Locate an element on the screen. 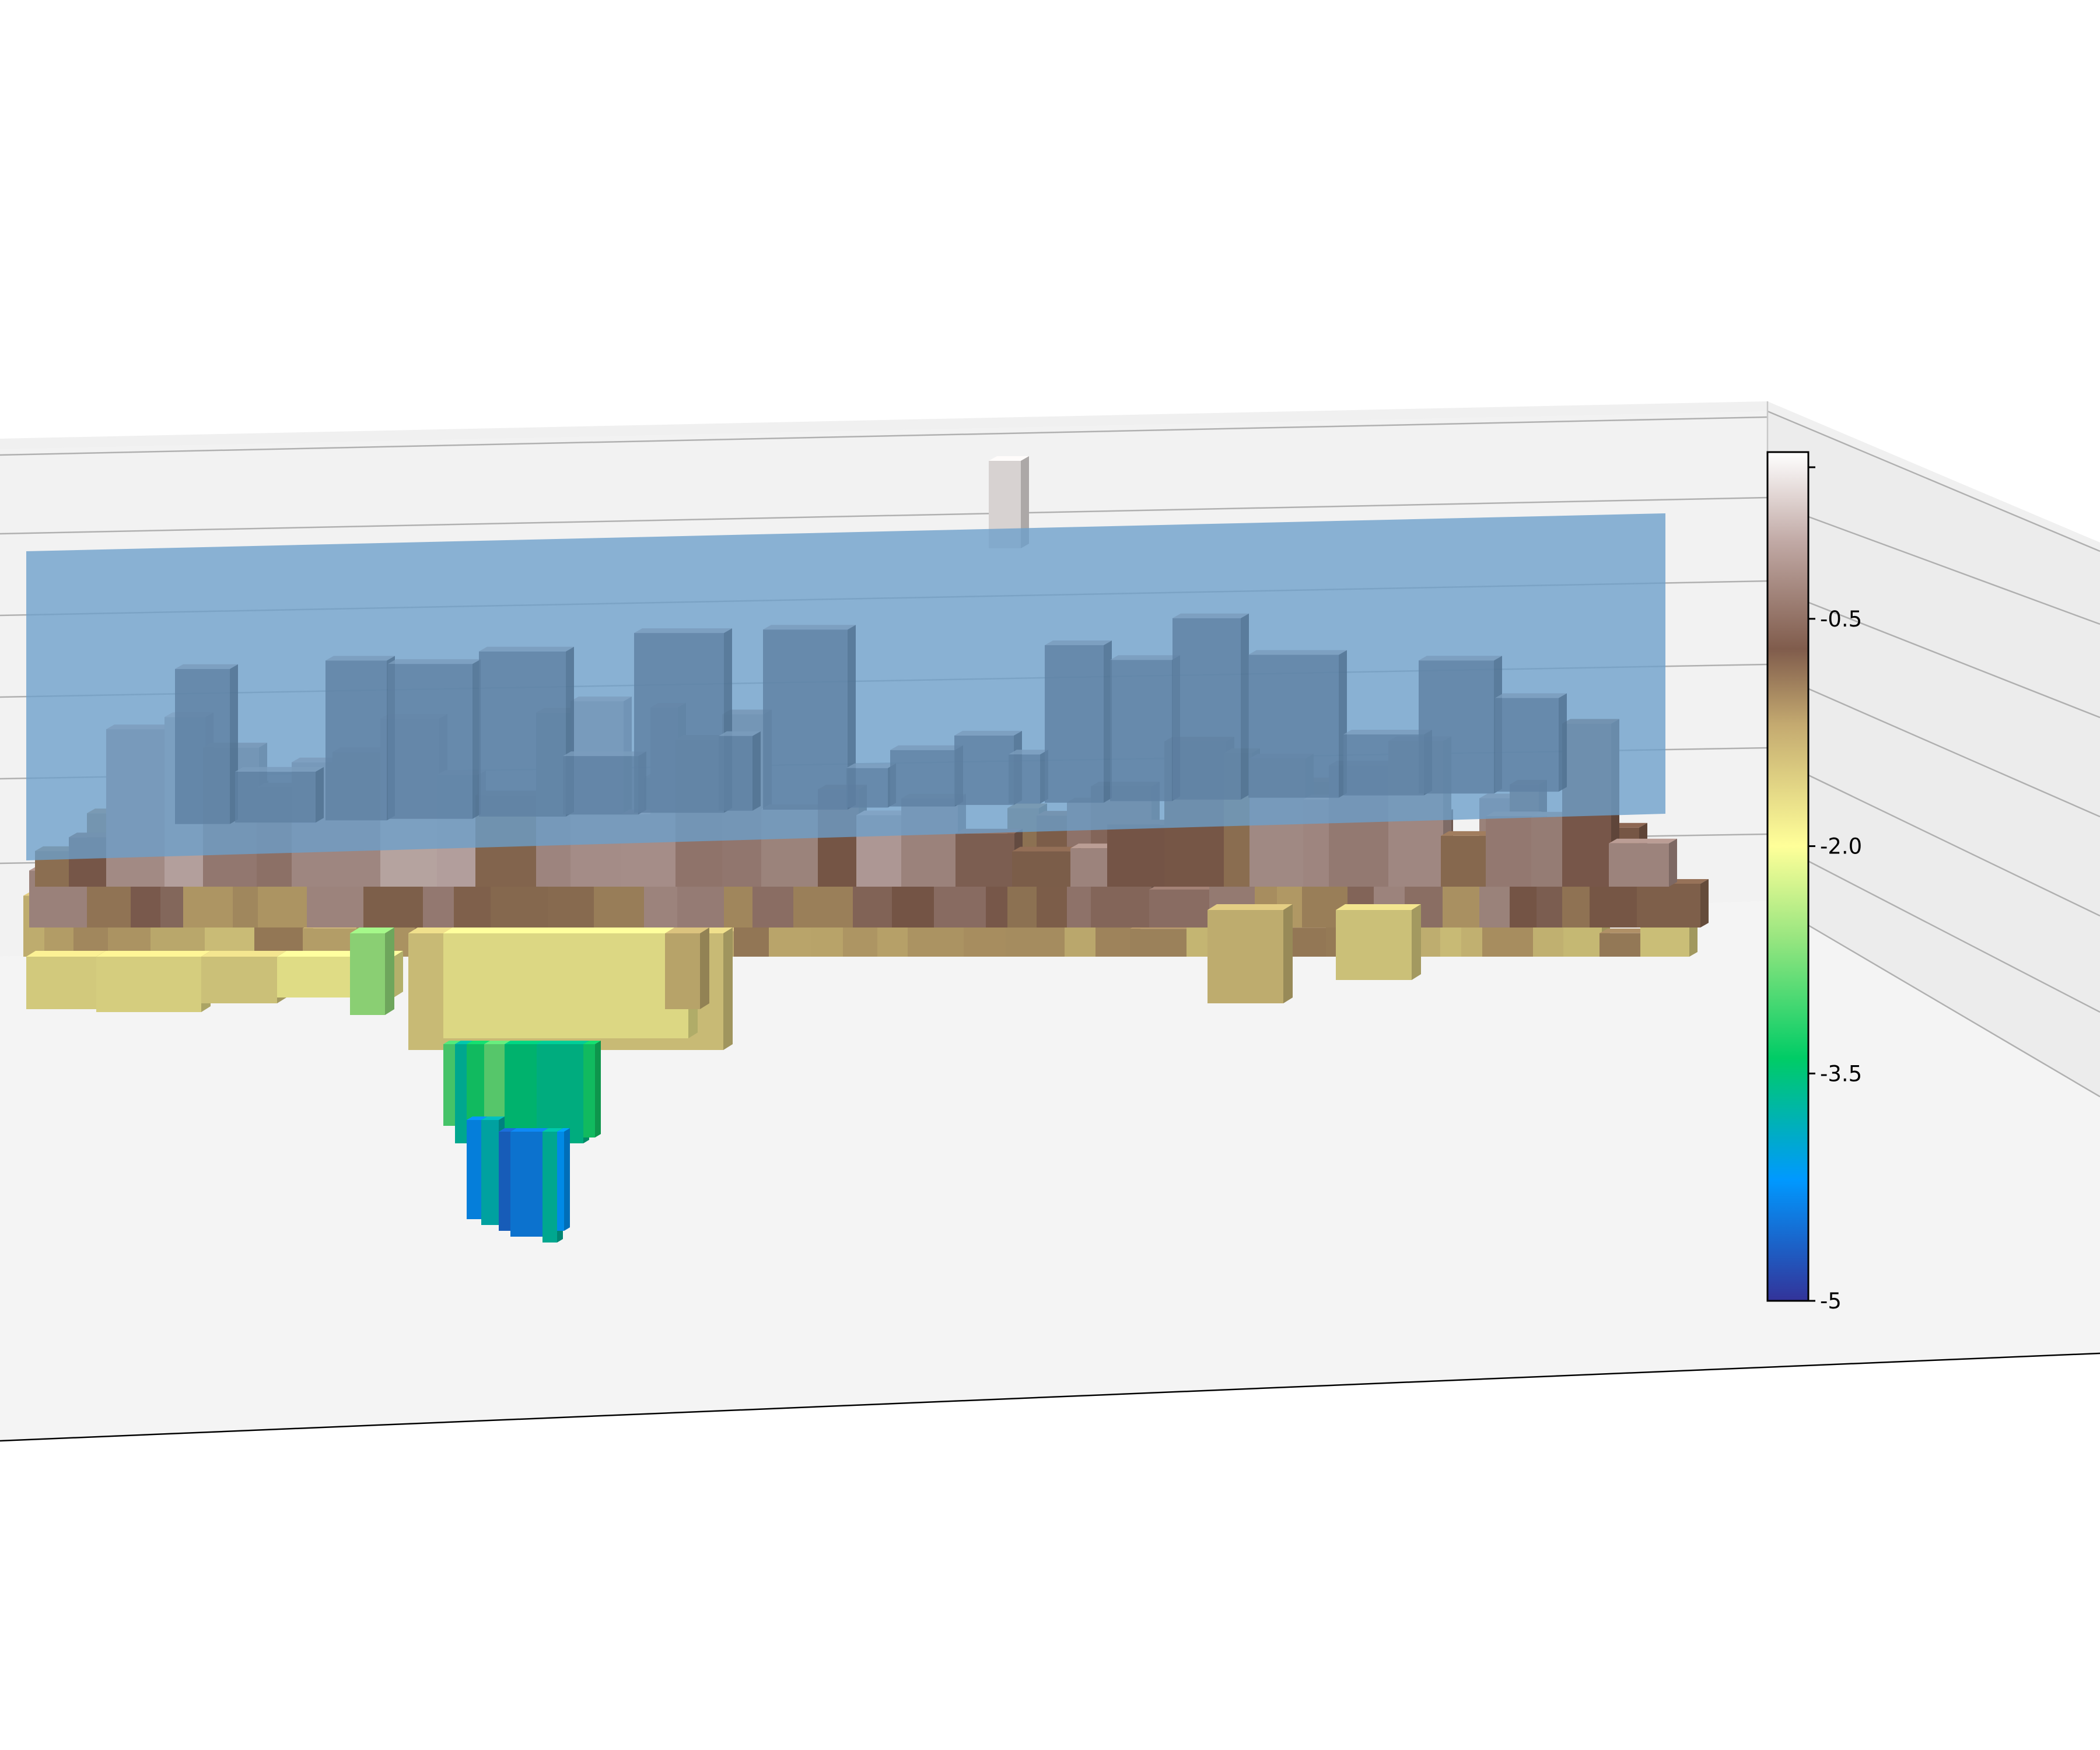  colorbar-fill is located at coordinates (1788, 876).